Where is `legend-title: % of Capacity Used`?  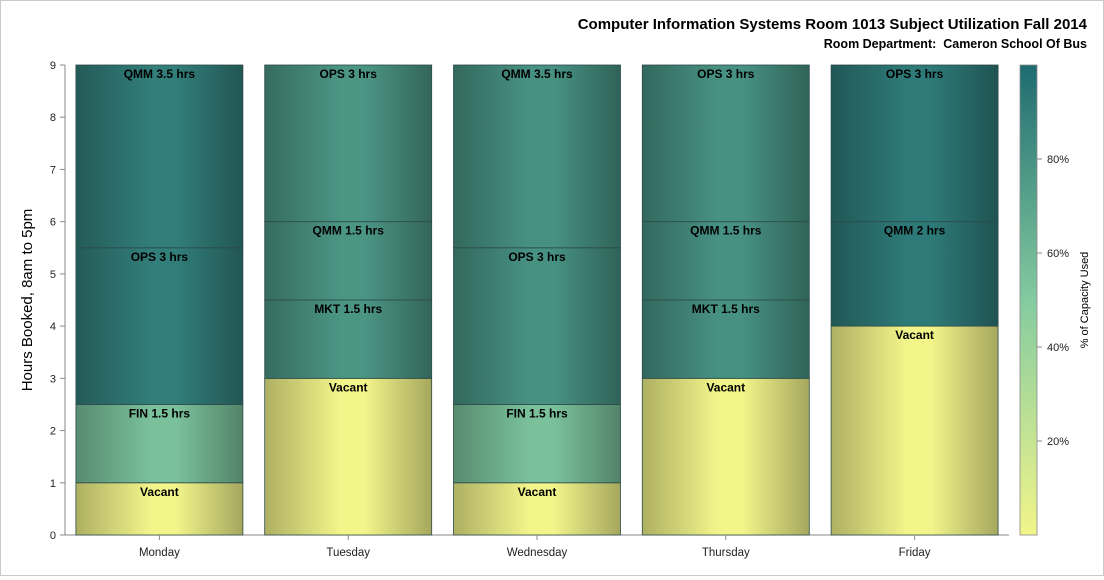
legend-title: % of Capacity Used is located at coordinates (1085, 300).